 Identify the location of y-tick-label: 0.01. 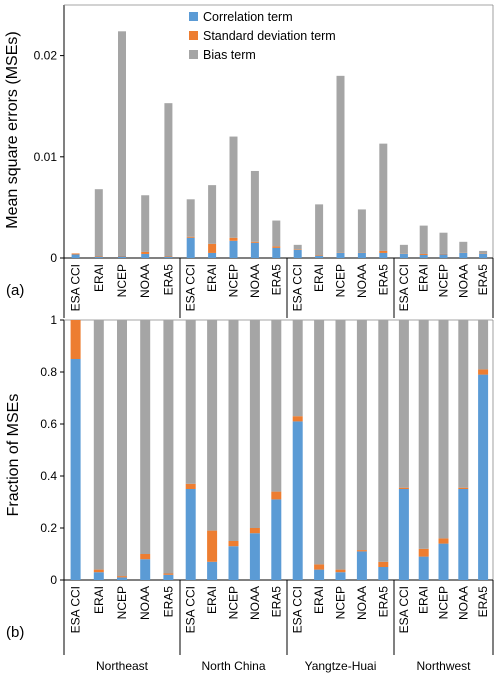
(46, 157).